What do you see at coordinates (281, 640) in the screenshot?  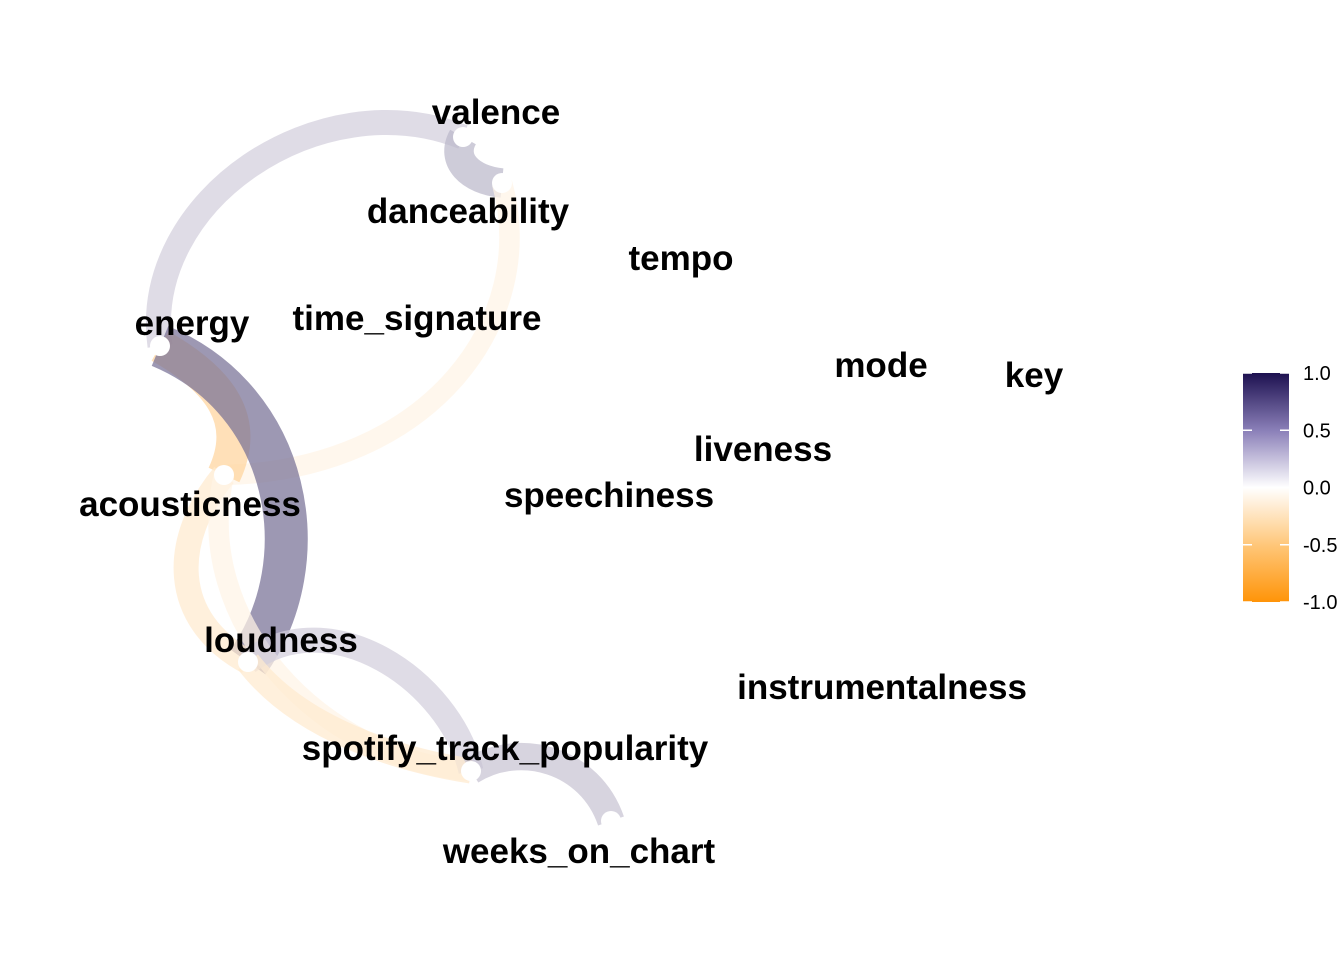 I see `node-label-loudness: loudness` at bounding box center [281, 640].